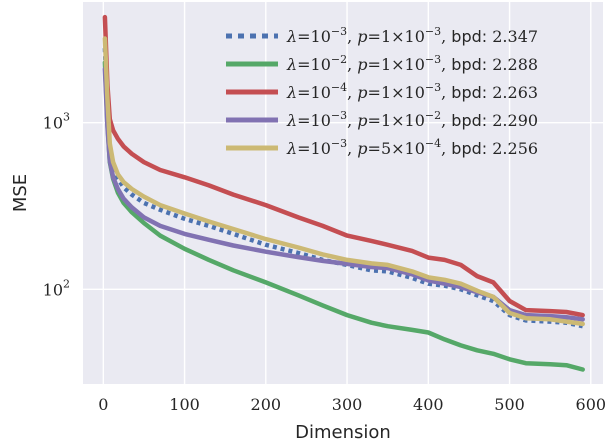 Image resolution: width=606 pixels, height=447 pixels. I want to click on legend-text-part: 2.288, so click(515, 64).